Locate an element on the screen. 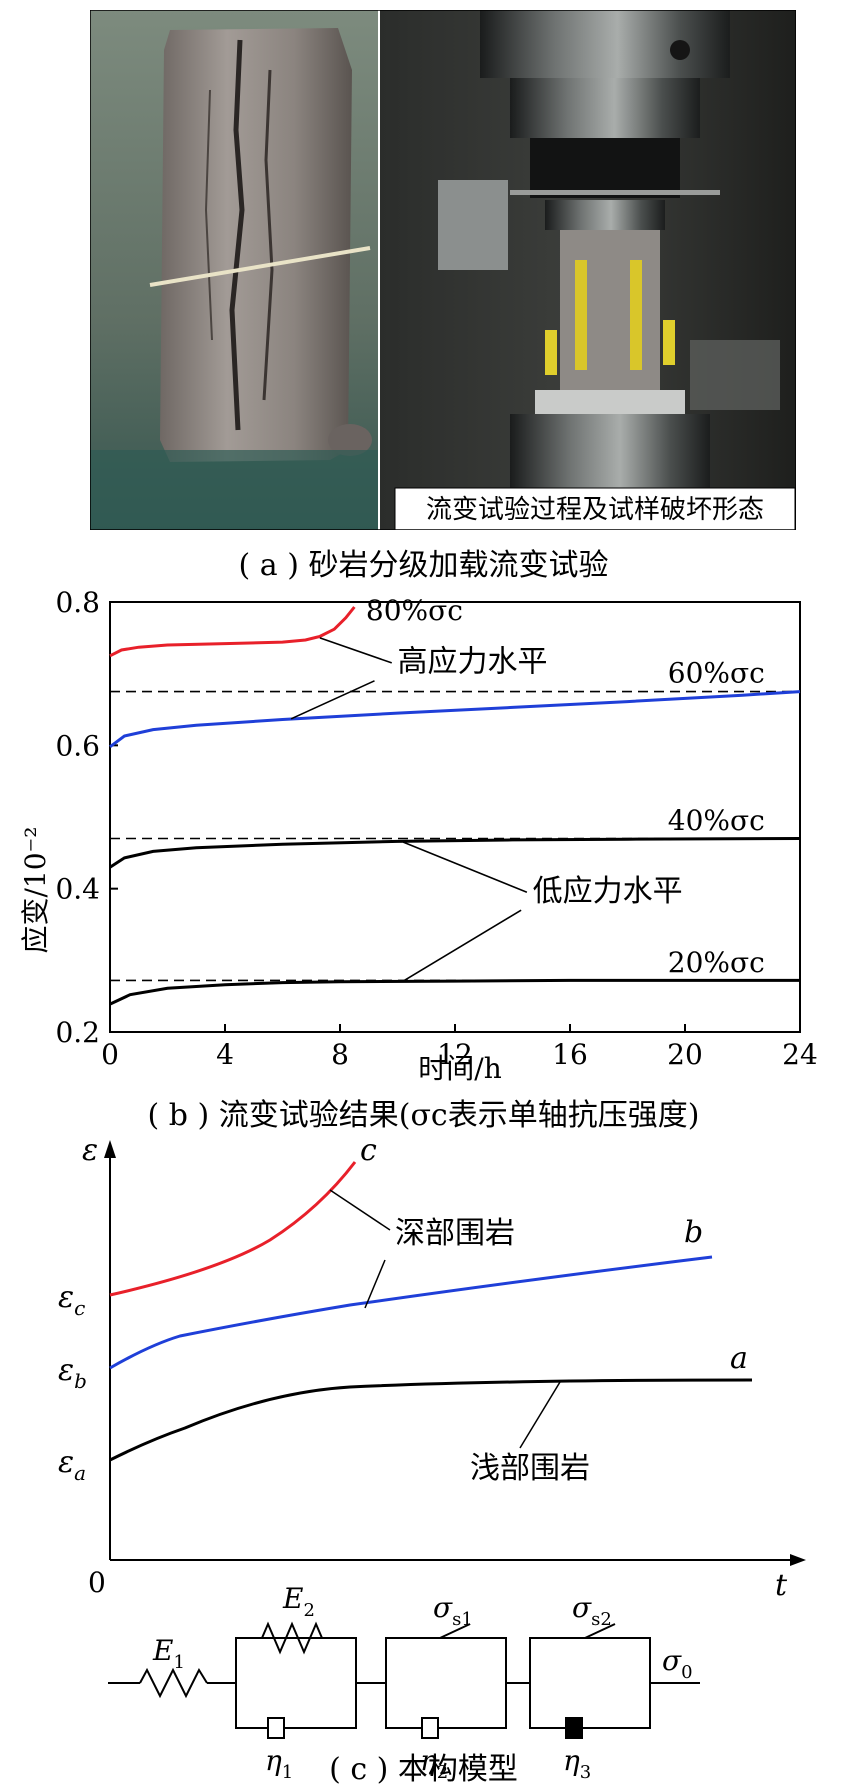 The image size is (847, 1788). epsilon-c-label: εc is located at coordinates (71, 1300).